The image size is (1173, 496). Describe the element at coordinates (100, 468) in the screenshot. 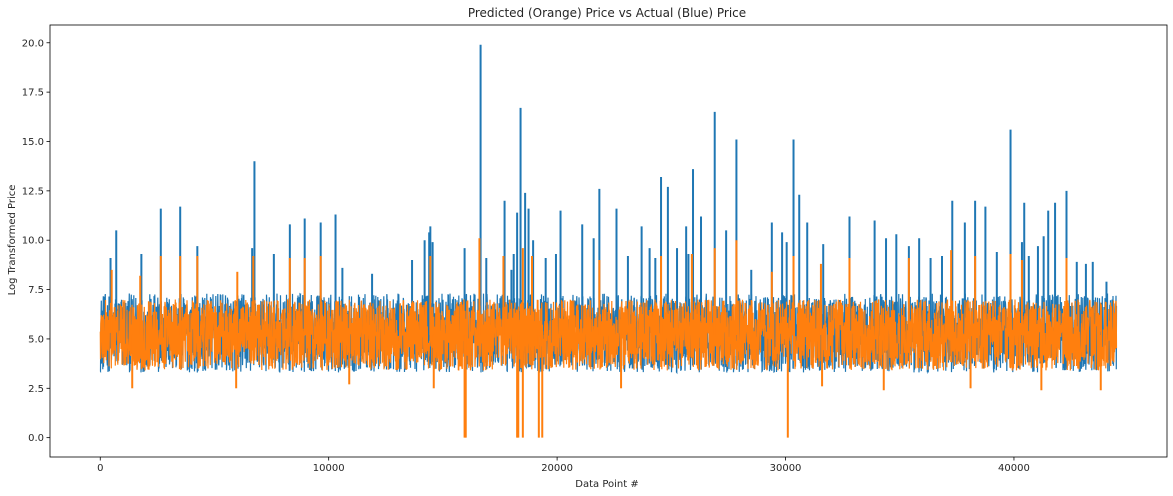

I see `x-tick-label-0: 0` at that location.